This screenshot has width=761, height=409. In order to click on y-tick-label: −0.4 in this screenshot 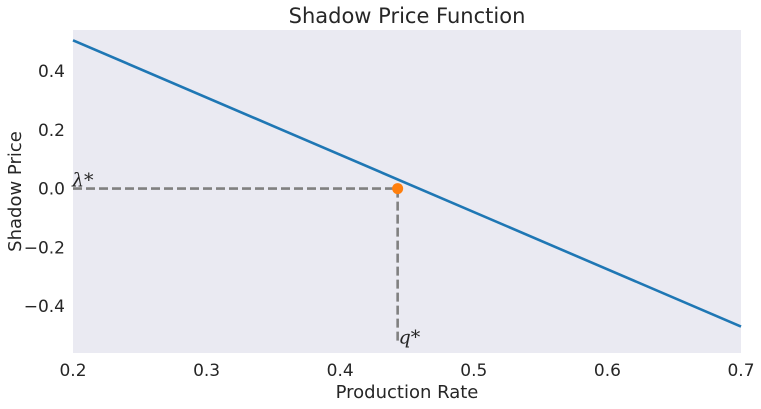, I will do `click(44, 307)`.